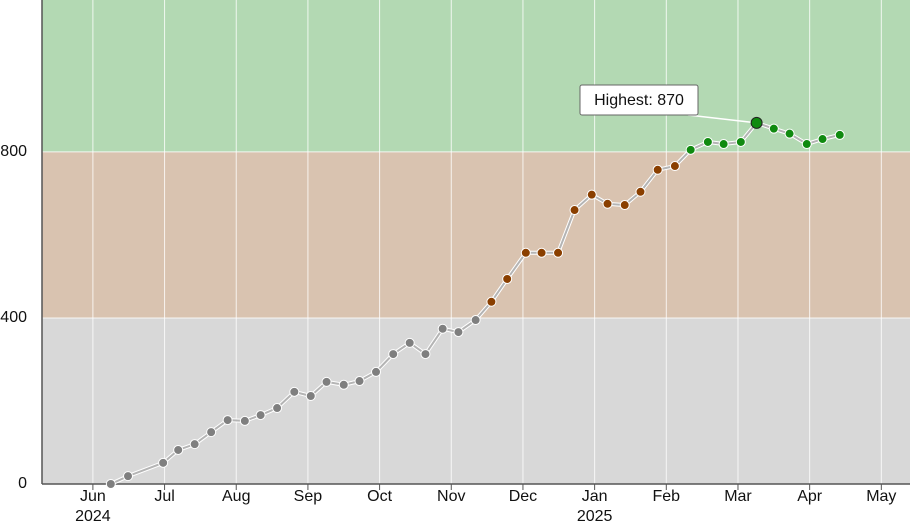 The height and width of the screenshot is (530, 920). What do you see at coordinates (13, 317) in the screenshot?
I see `y-tick-label: 400` at bounding box center [13, 317].